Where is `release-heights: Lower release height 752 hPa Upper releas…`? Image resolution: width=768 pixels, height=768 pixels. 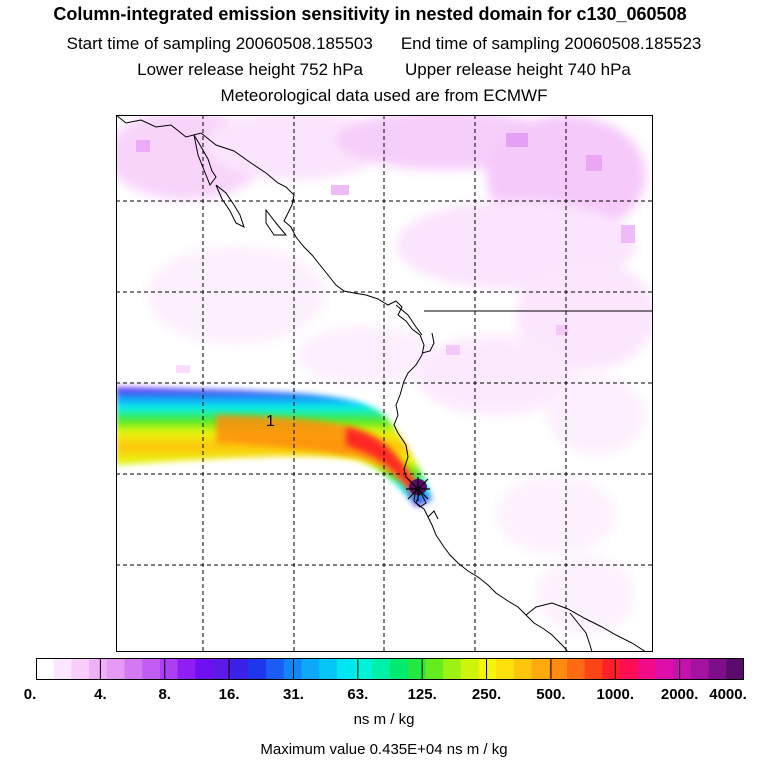
release-heights: Lower release height 752 hPa Upper releas… is located at coordinates (384, 70).